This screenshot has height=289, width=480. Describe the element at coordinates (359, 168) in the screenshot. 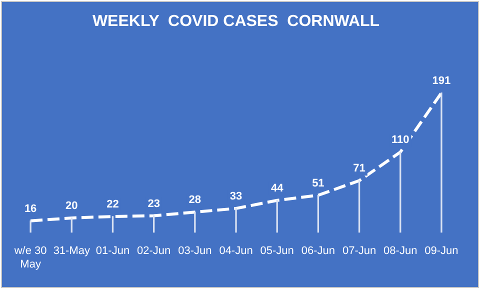

I see `data-label: 71` at that location.